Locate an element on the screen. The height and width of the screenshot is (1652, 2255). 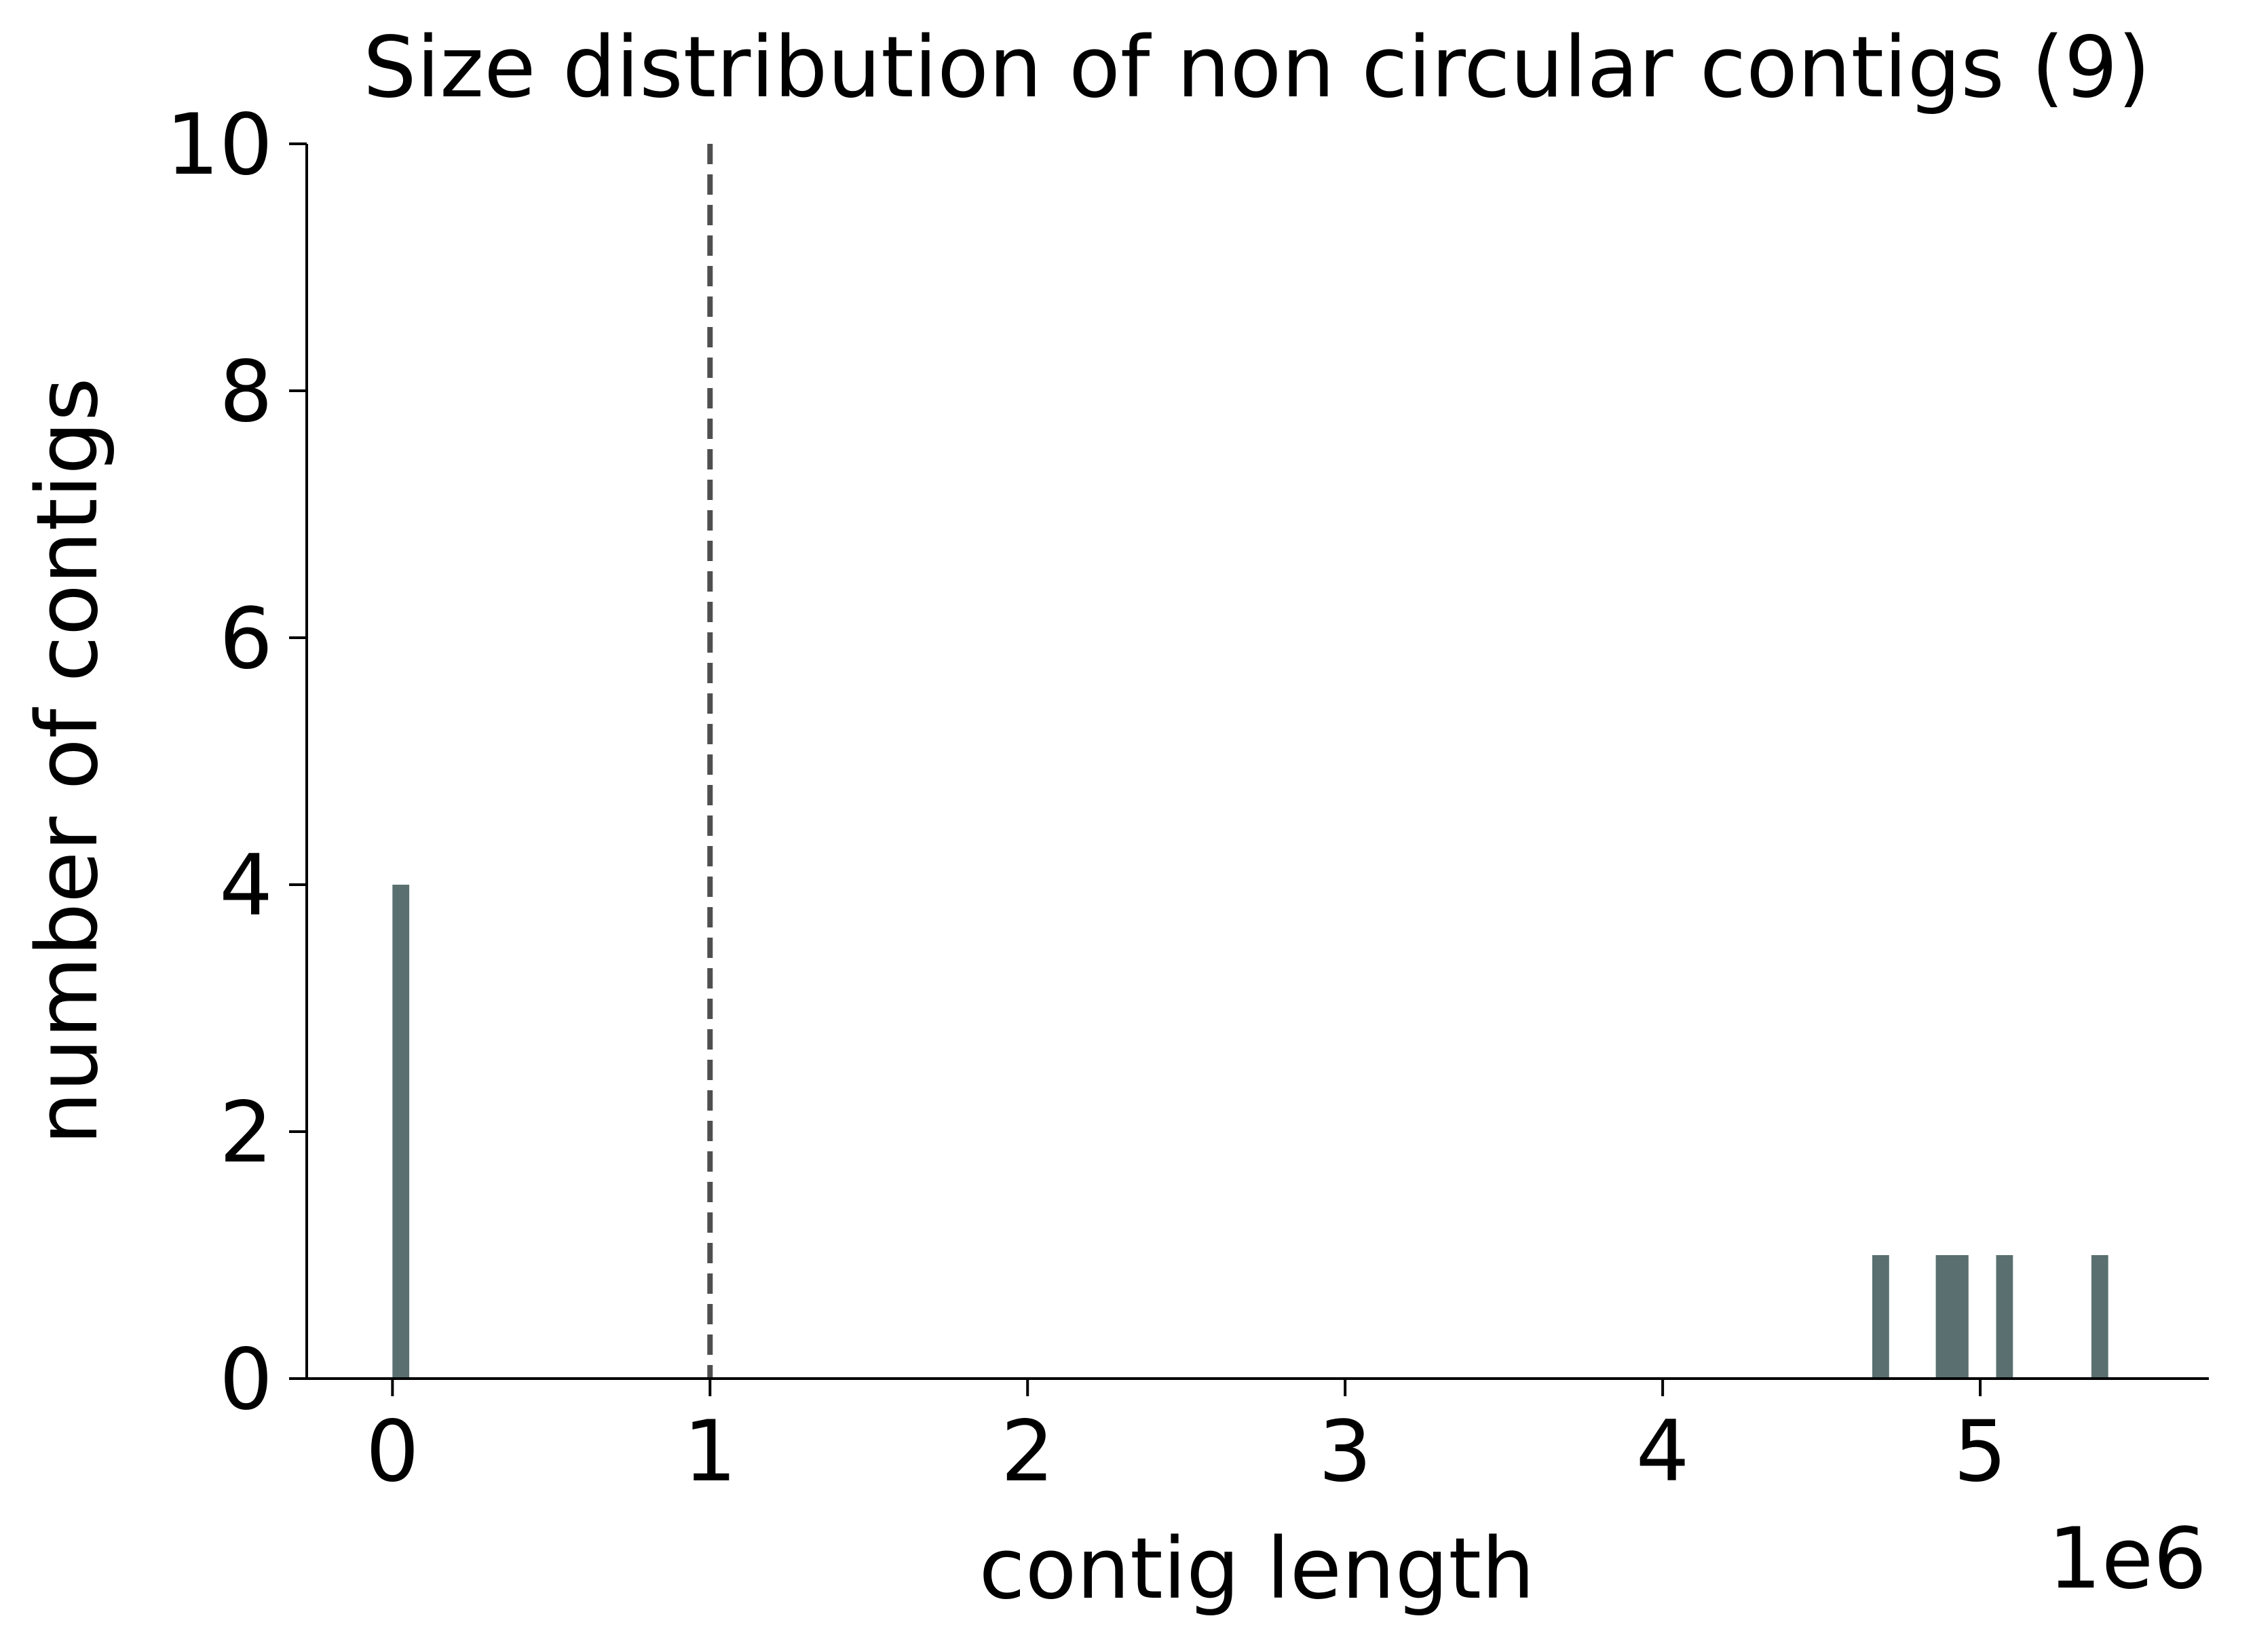
x-tick-label: 2 is located at coordinates (1028, 1452).